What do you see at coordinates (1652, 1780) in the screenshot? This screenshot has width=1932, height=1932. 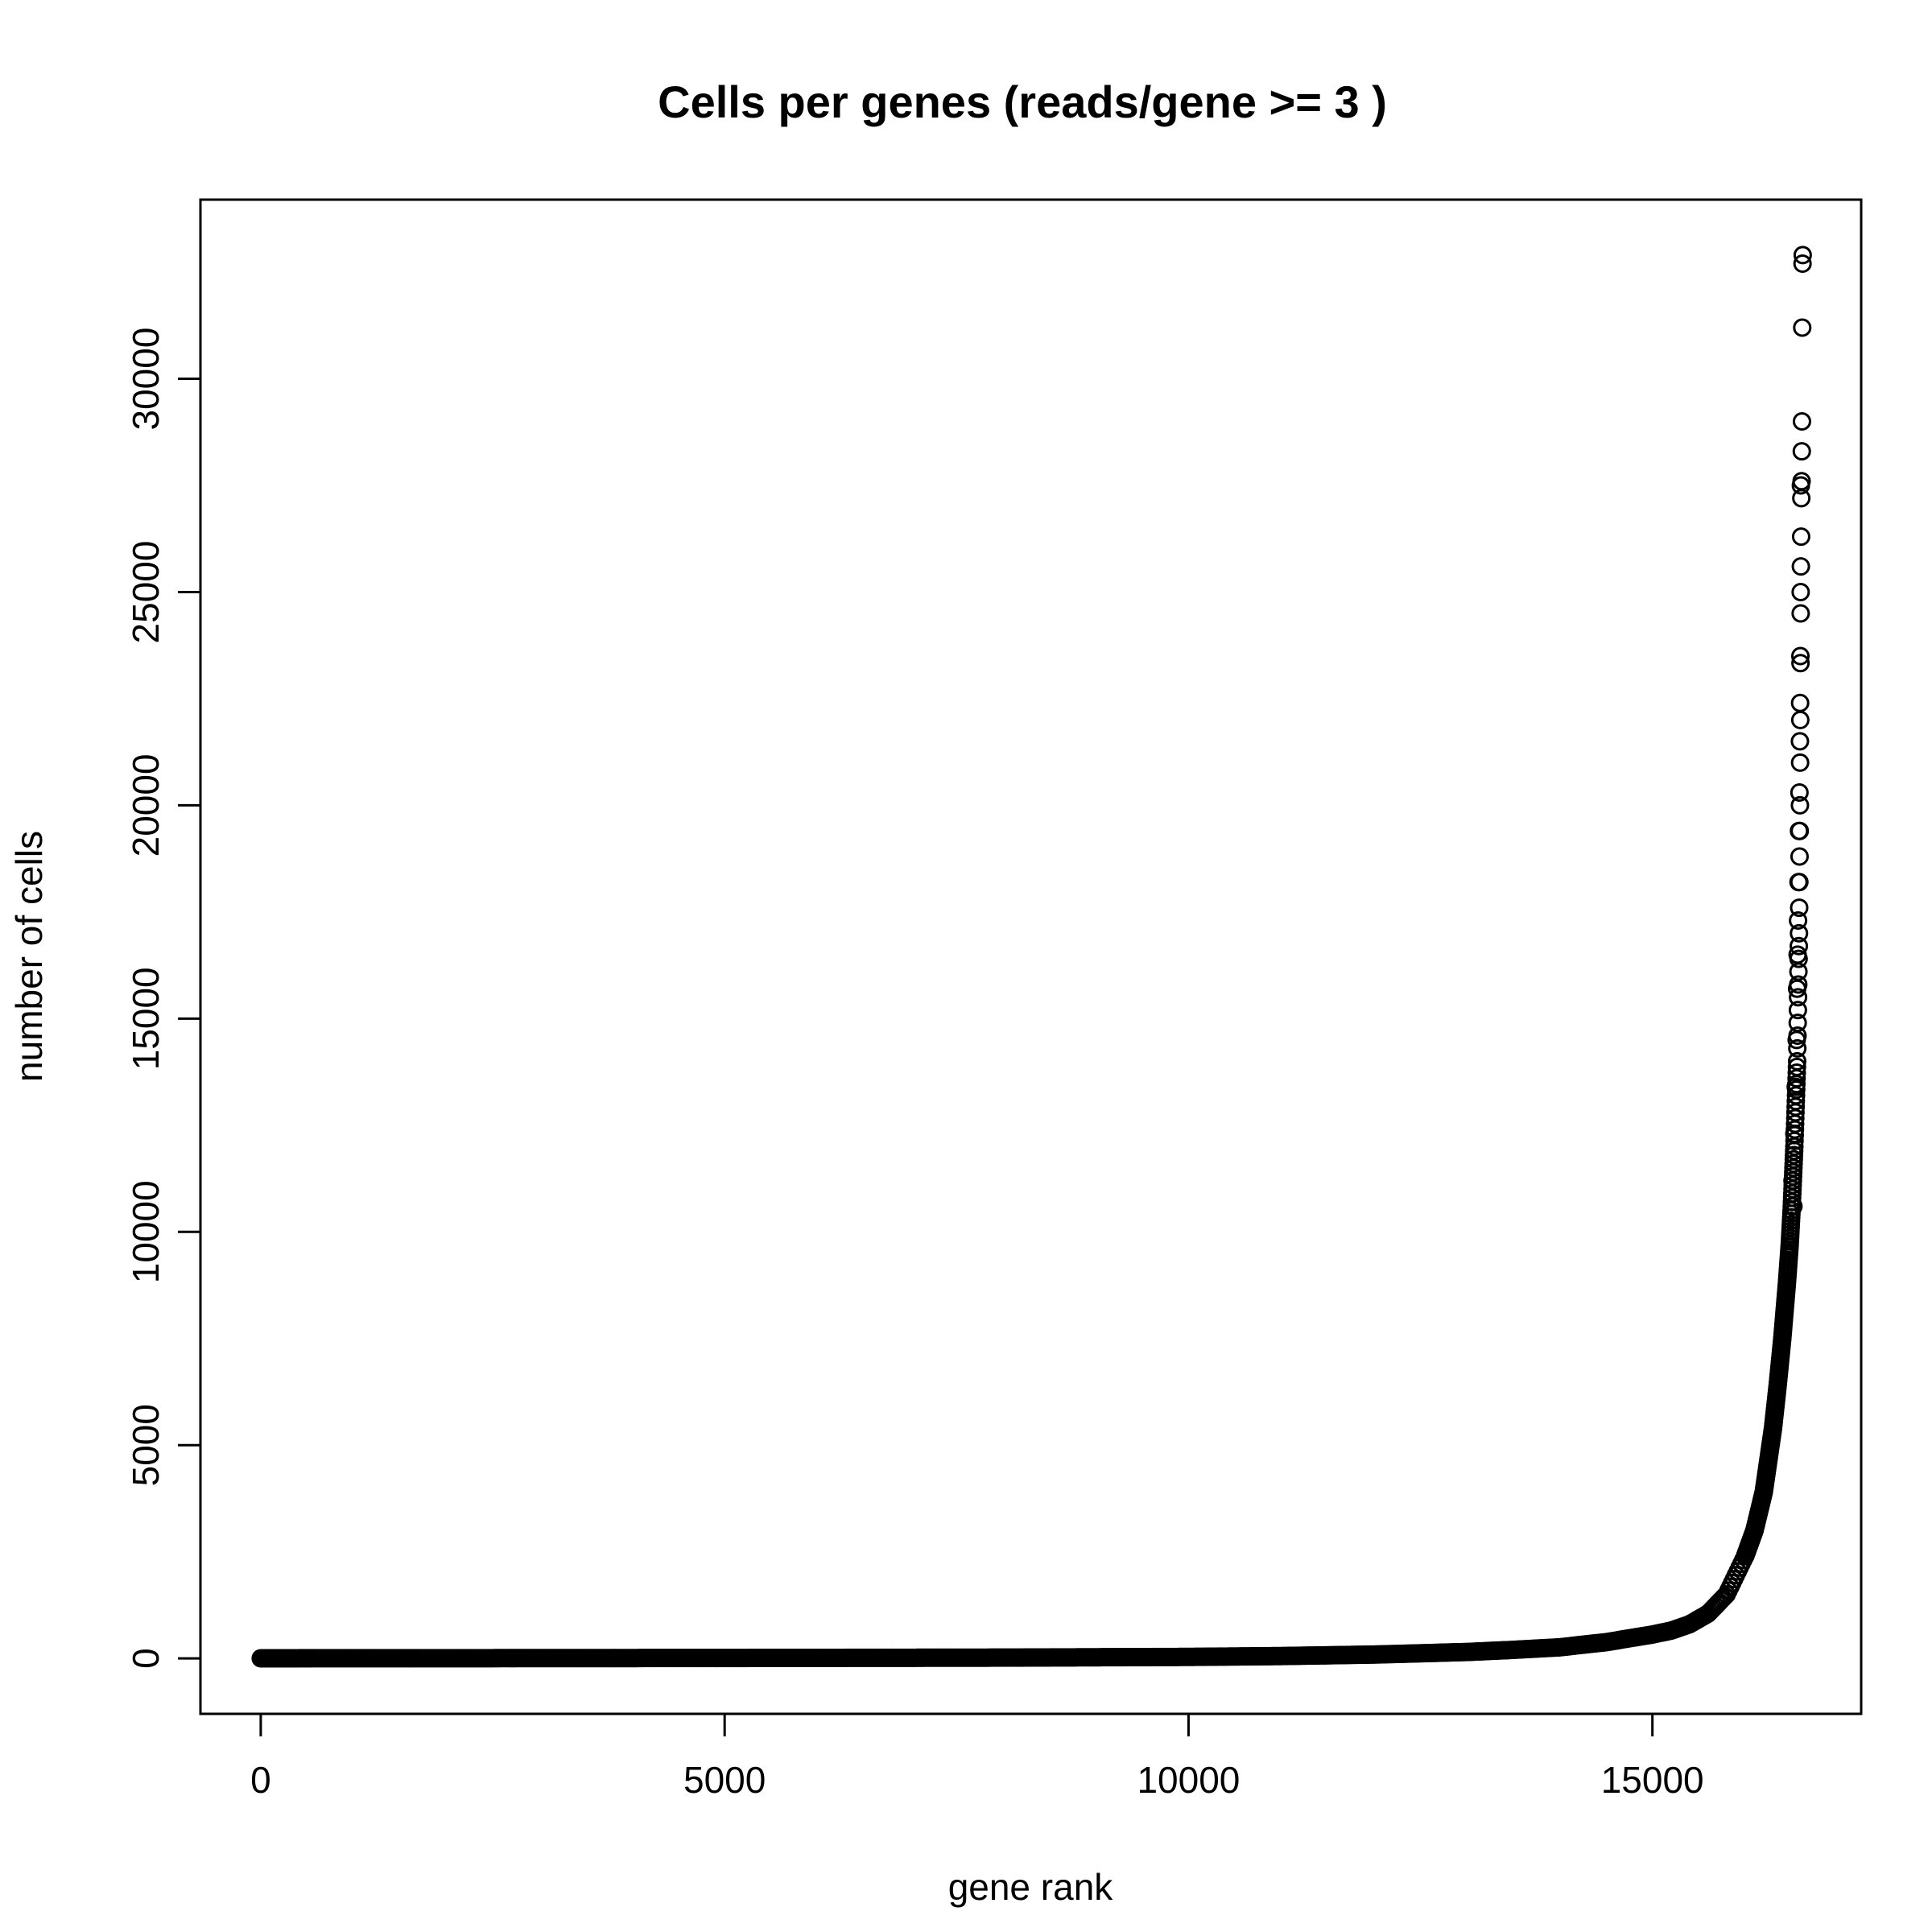 I see `x-tick-label: 15000` at bounding box center [1652, 1780].